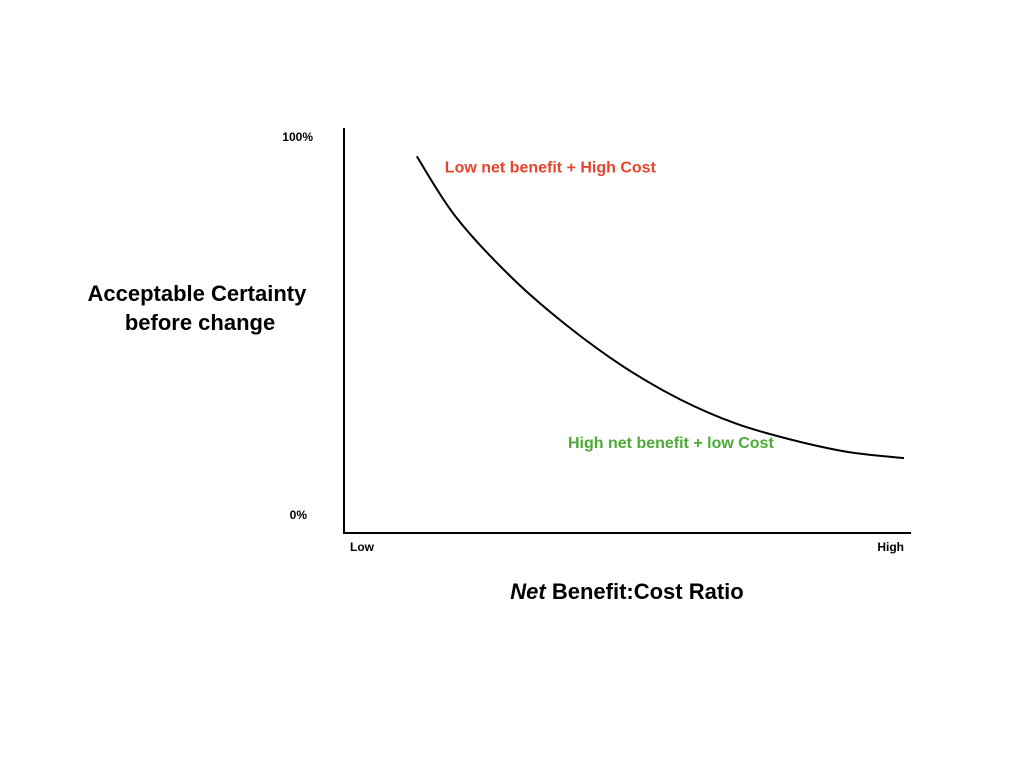 The width and height of the screenshot is (1024, 768). Describe the element at coordinates (551, 168) in the screenshot. I see `annotation-low-benefit-high-cost: Low net benefit + High Cost` at that location.